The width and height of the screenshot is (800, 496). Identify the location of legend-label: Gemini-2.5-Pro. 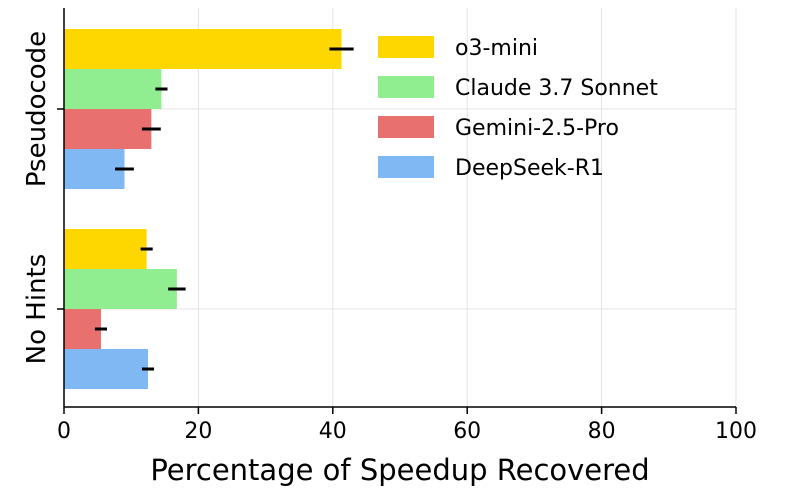
(537, 128).